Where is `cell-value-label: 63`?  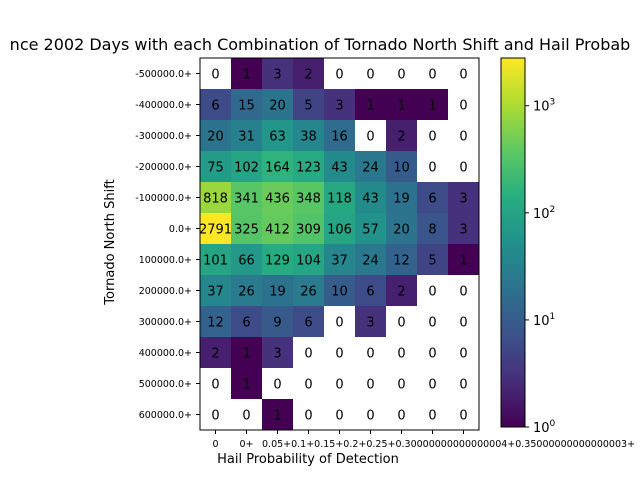 cell-value-label: 63 is located at coordinates (277, 137).